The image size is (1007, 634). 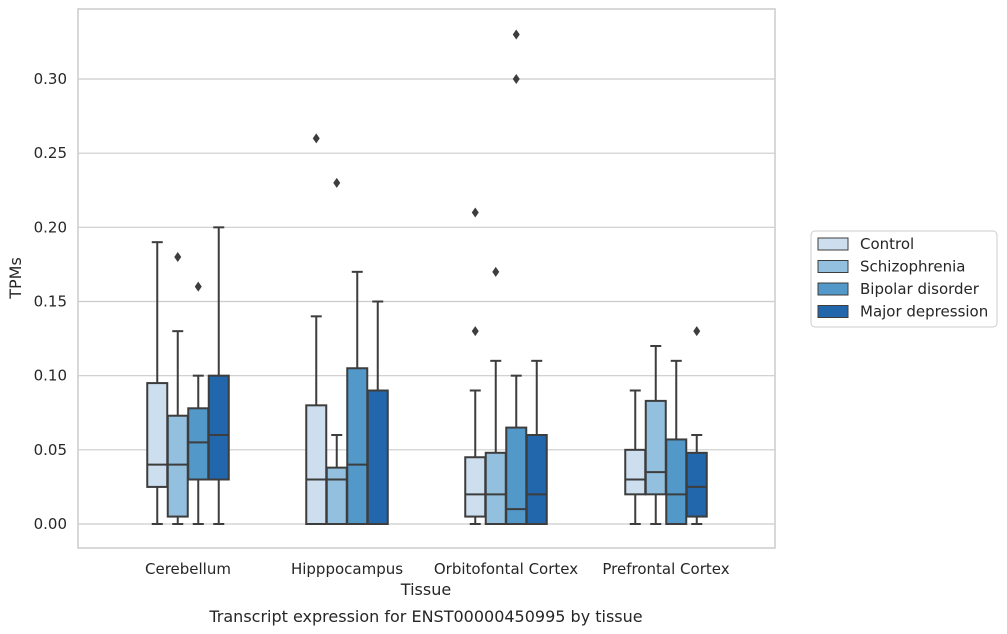 I want to click on y-tick-label: 0.20, so click(x=50, y=227).